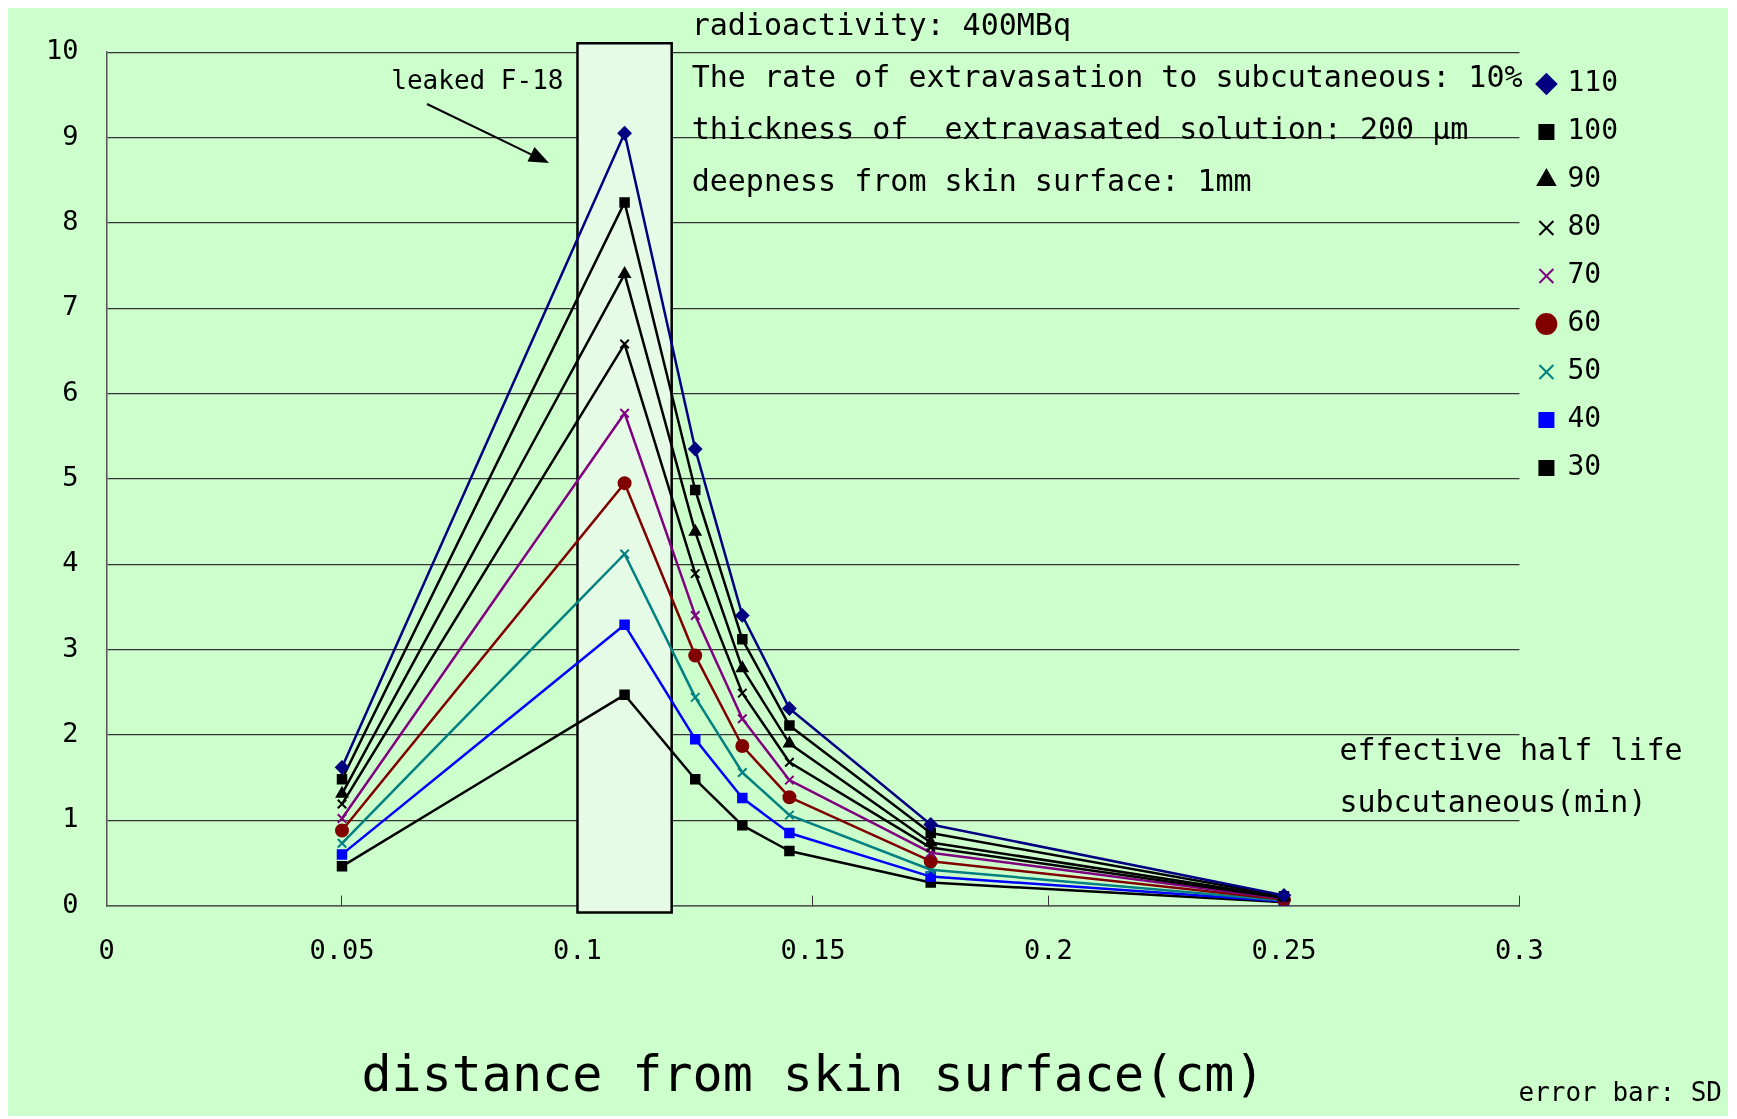  I want to click on y-tick-label: 3, so click(70, 647).